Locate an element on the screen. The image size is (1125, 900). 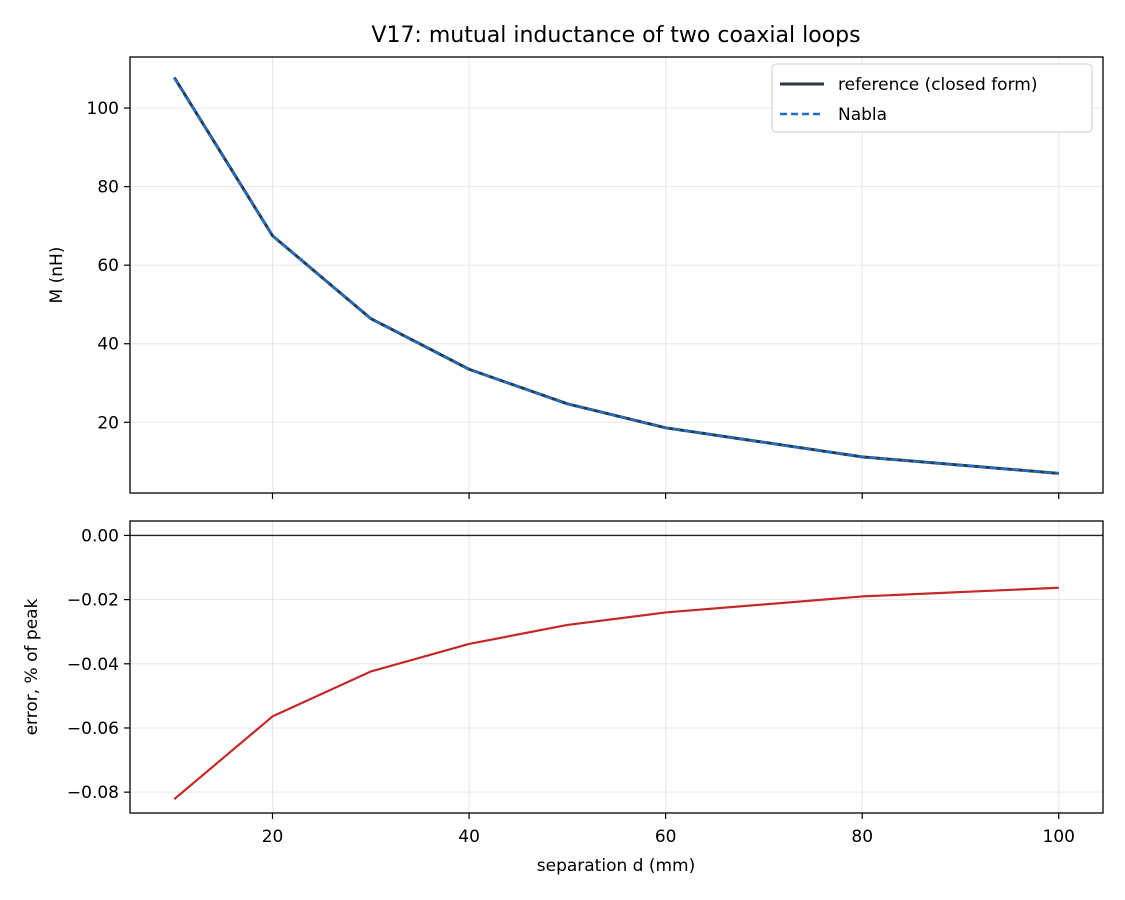
legend-nabla-label: Nabla is located at coordinates (862, 115).